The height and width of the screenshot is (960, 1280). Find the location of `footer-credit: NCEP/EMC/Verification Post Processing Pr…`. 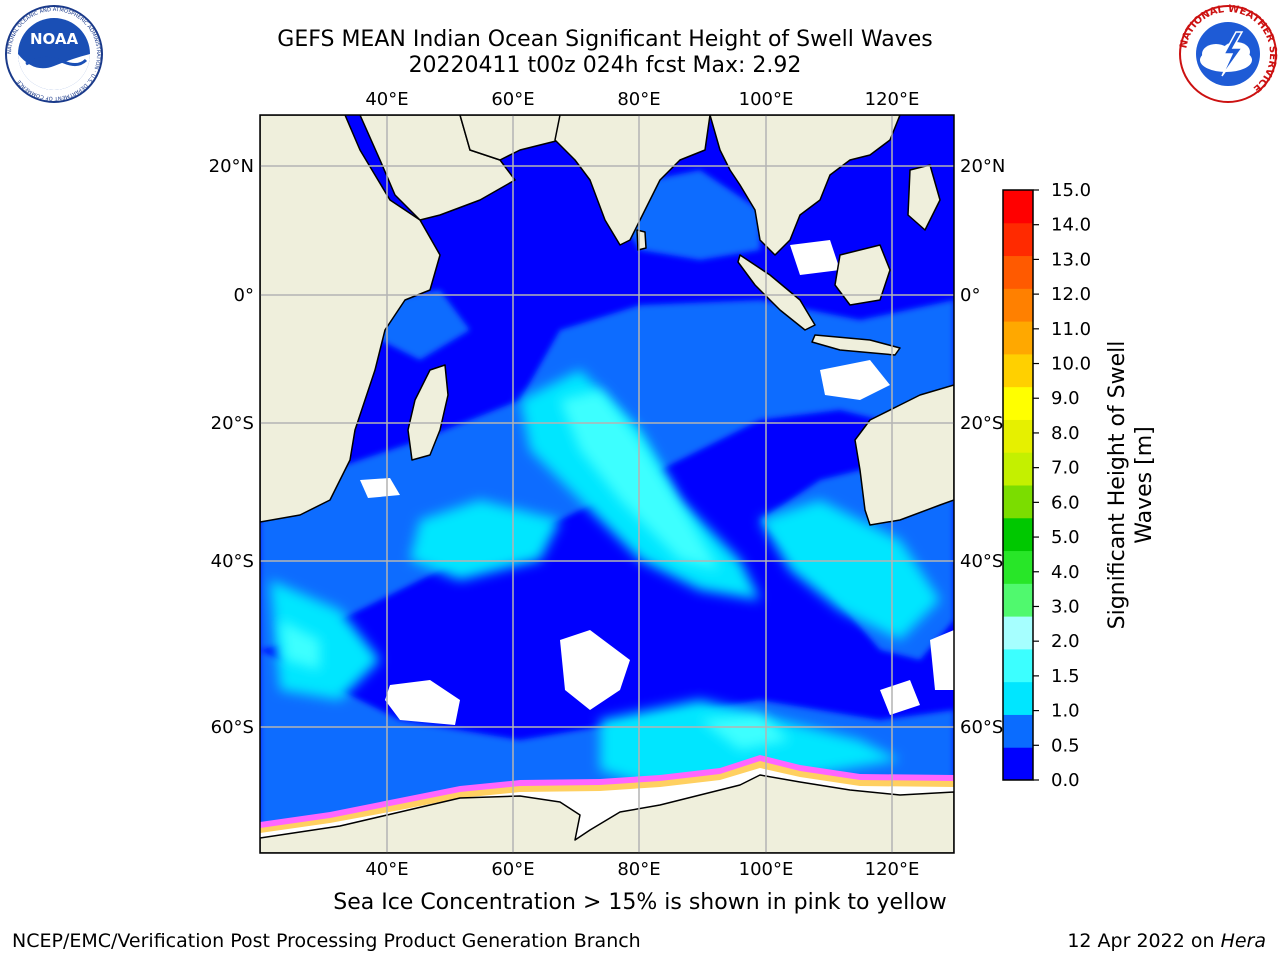

footer-credit: NCEP/EMC/Verification Post Processing Pr… is located at coordinates (326, 941).